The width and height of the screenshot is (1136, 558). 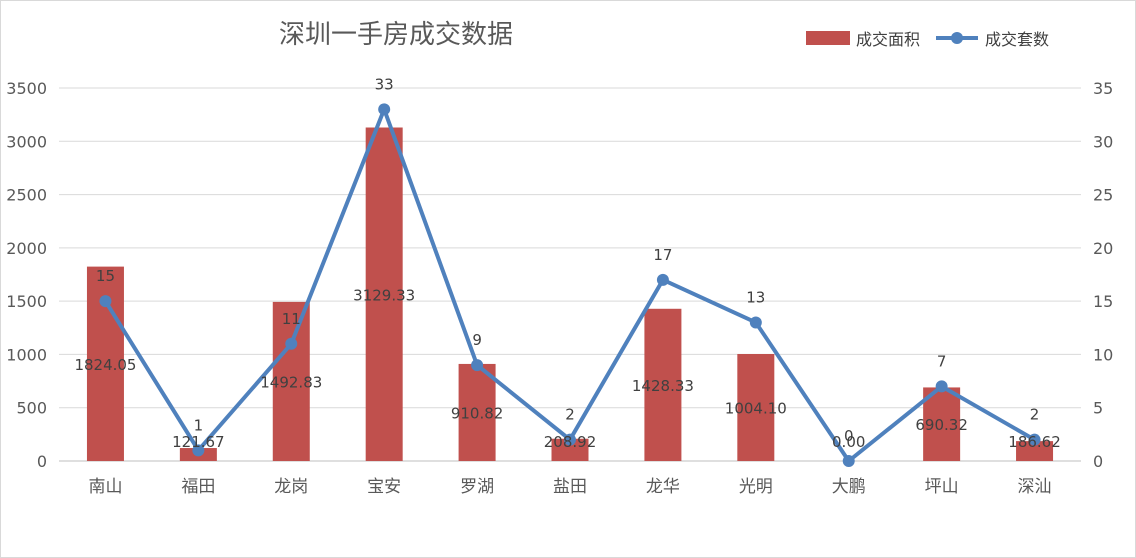 What do you see at coordinates (42, 461) in the screenshot?
I see `left-tick-label: 0` at bounding box center [42, 461].